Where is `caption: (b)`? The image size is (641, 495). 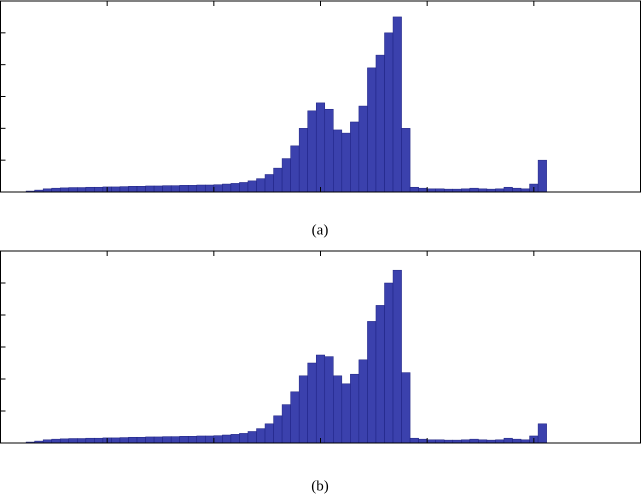 caption: (b) is located at coordinates (320, 486).